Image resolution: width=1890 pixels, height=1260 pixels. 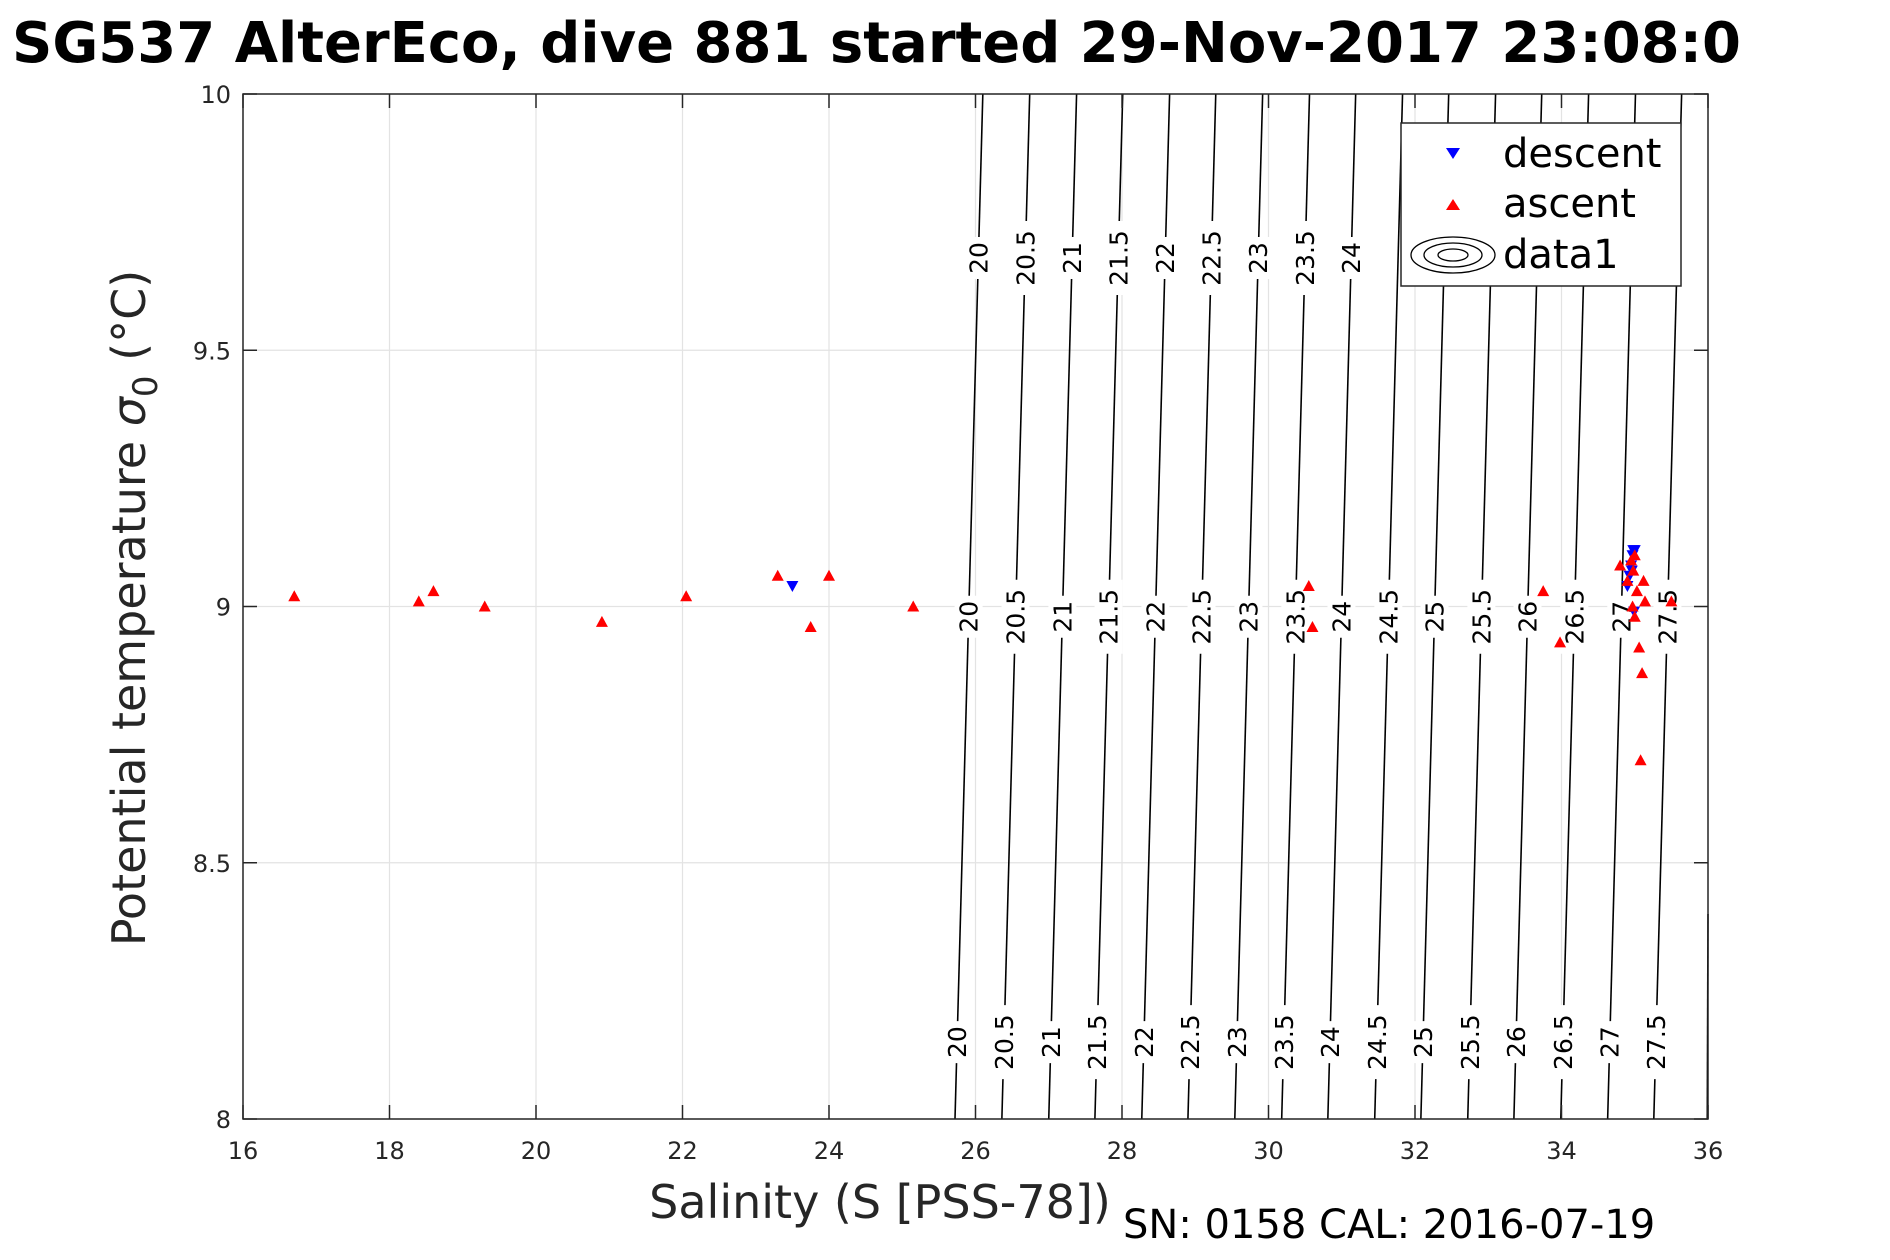 I want to click on x-tick-label: 30, so click(x=1268, y=1151).